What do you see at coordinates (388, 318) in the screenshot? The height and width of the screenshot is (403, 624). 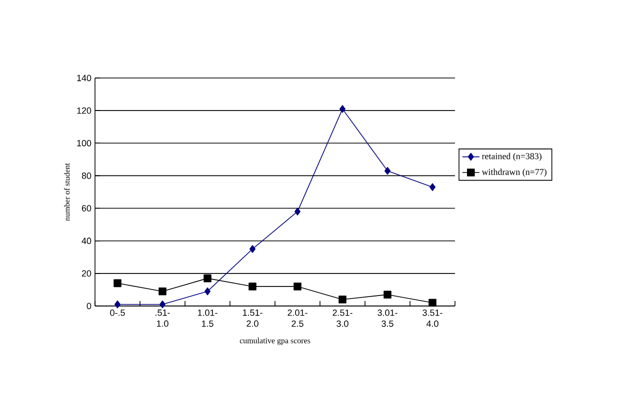 I see `x-tick-label: 3.01-3.5` at bounding box center [388, 318].